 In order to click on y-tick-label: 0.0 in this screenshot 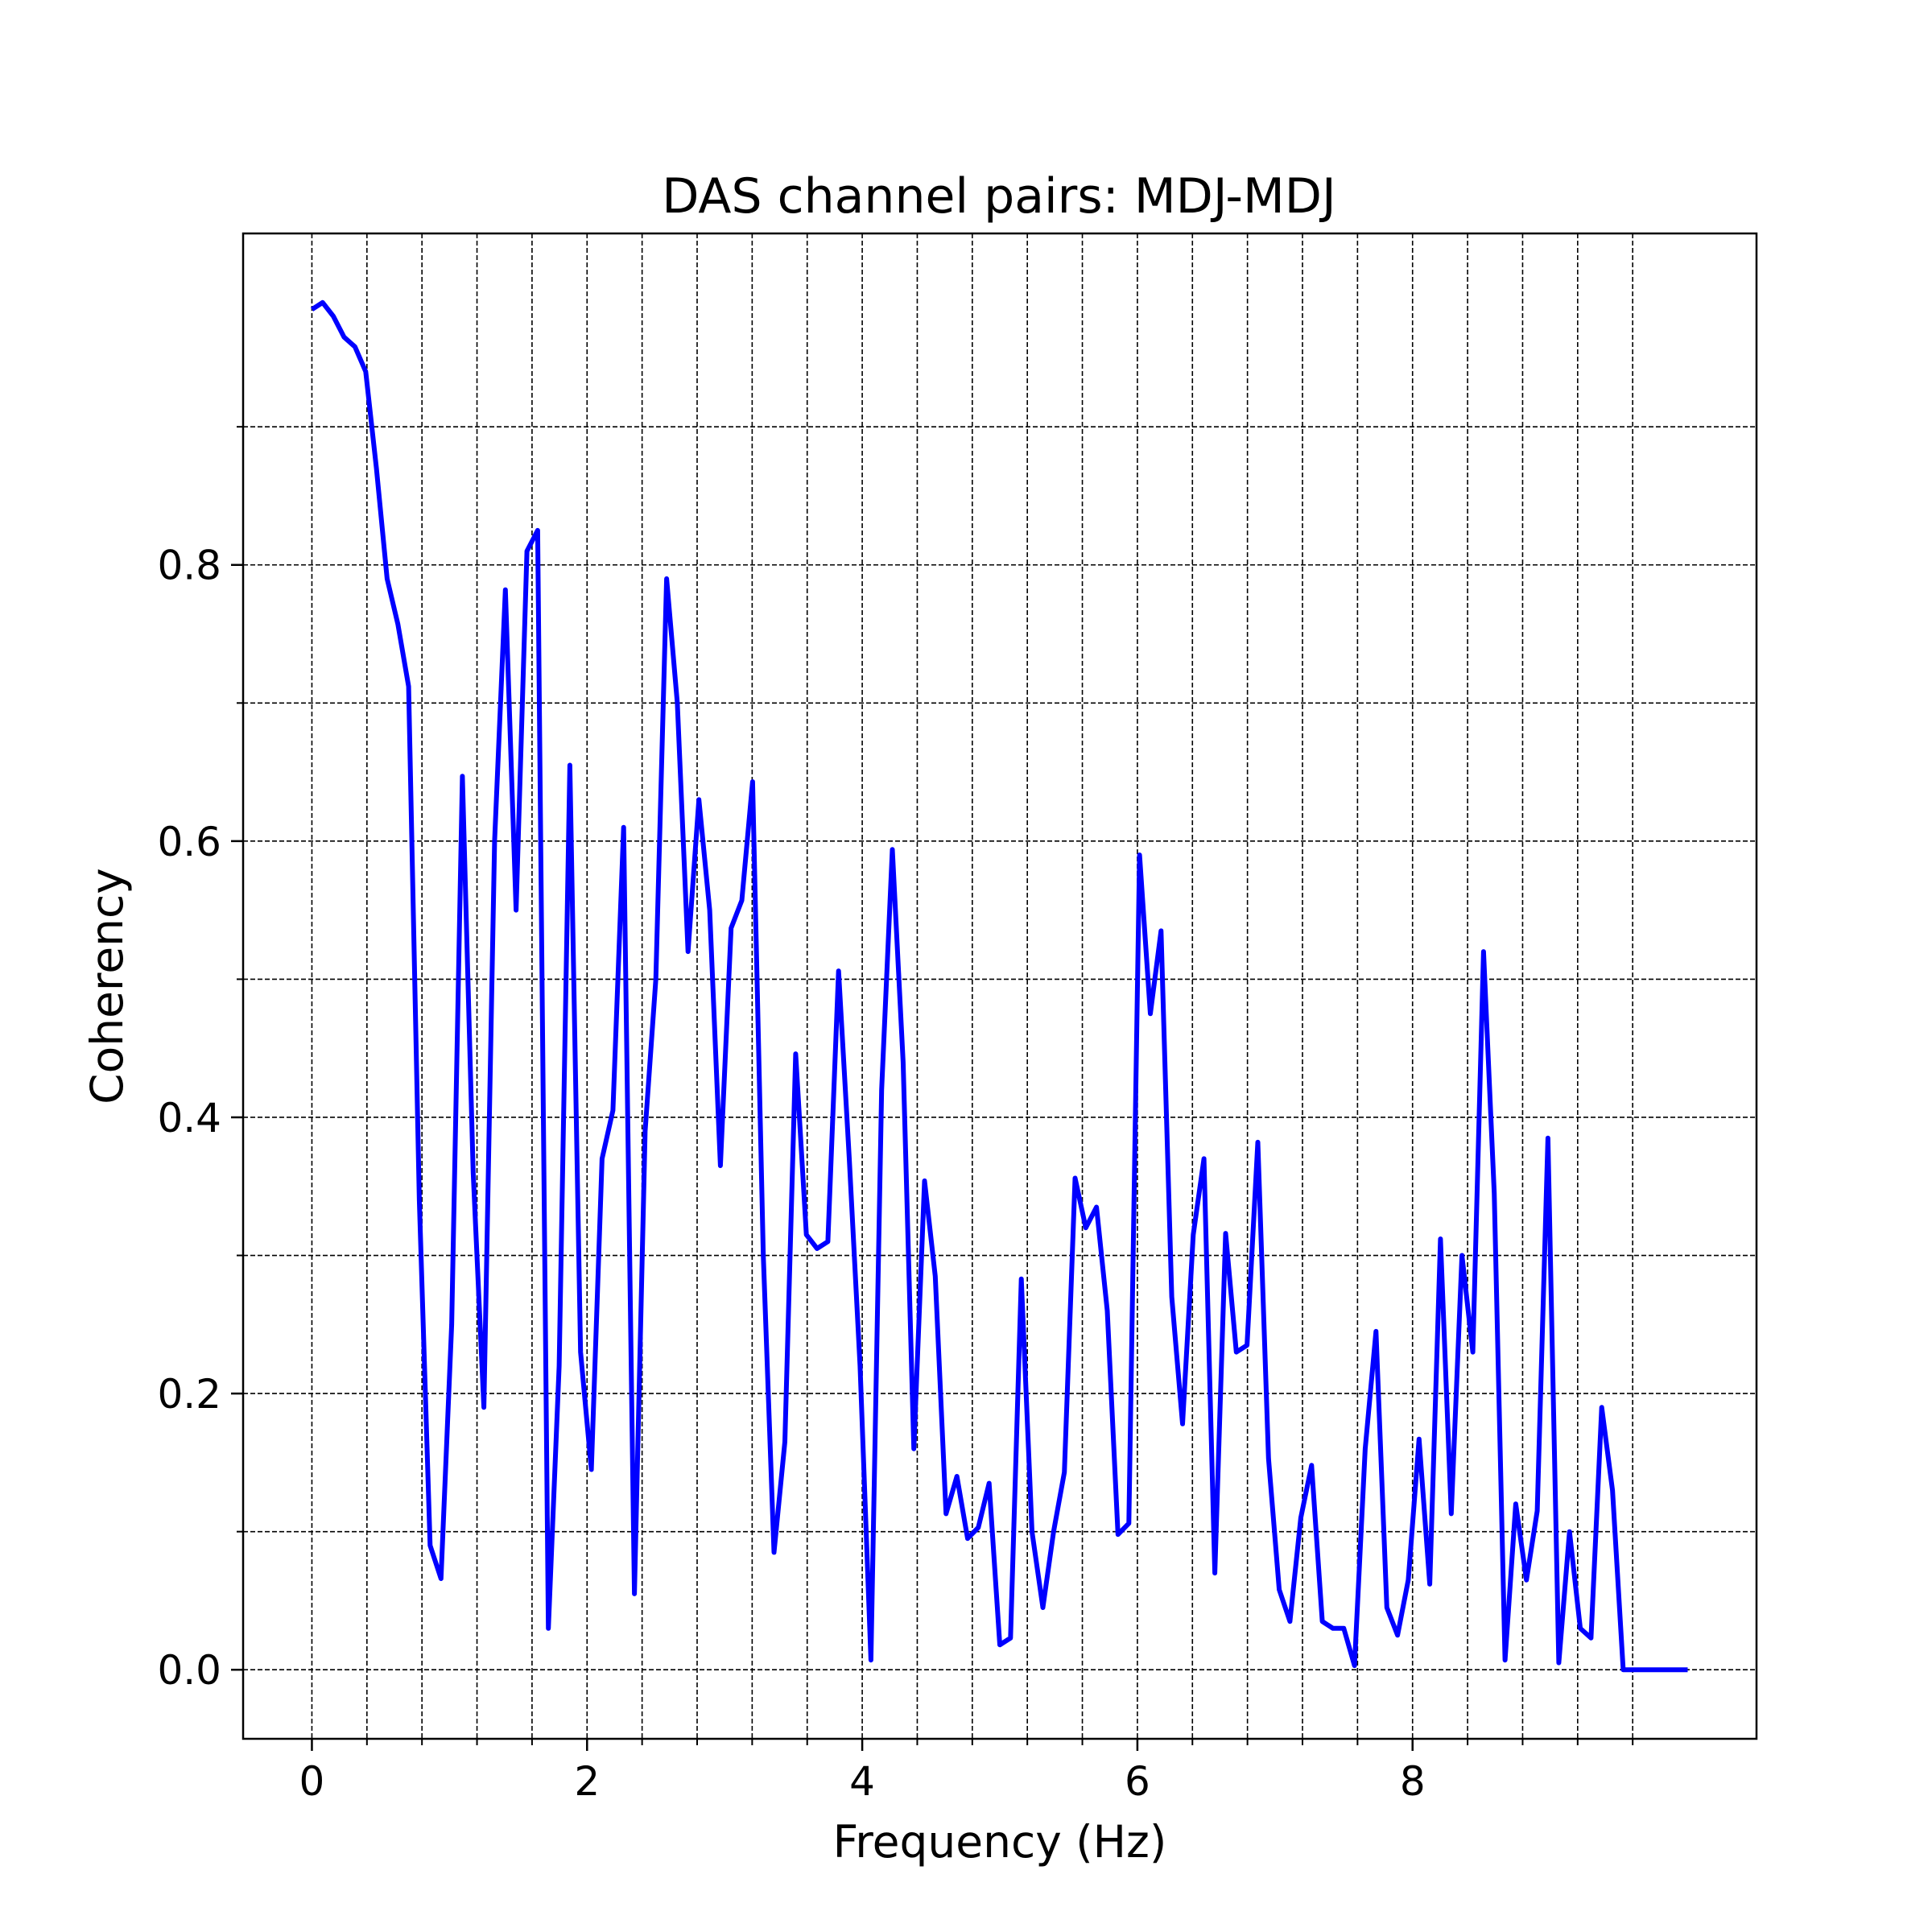, I will do `click(189, 1670)`.